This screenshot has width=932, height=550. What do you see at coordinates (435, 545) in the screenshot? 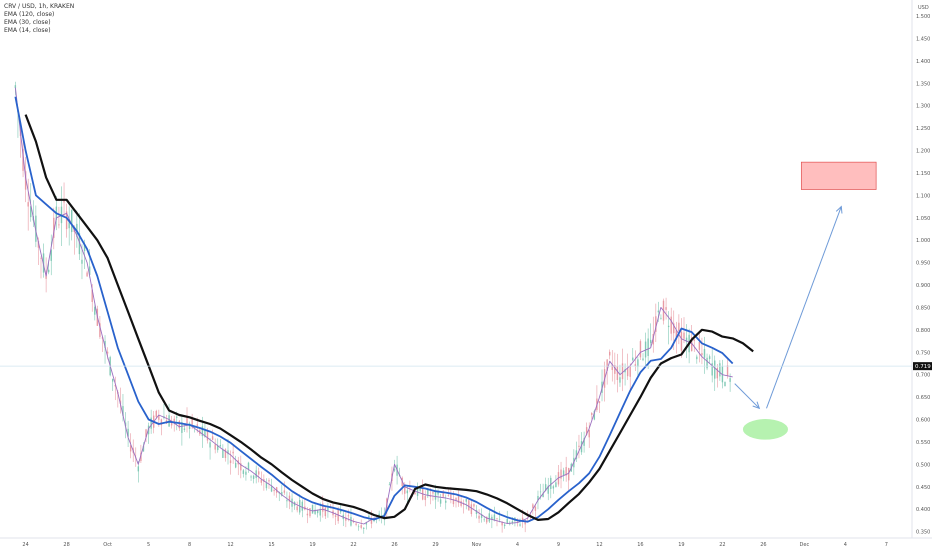
I see `time-tick-label: 29` at bounding box center [435, 545].